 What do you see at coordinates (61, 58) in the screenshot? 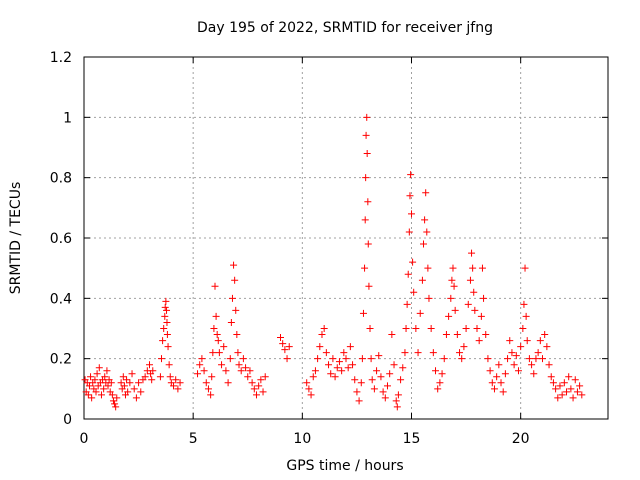
I see `y-tick-label: 1.2` at bounding box center [61, 58].